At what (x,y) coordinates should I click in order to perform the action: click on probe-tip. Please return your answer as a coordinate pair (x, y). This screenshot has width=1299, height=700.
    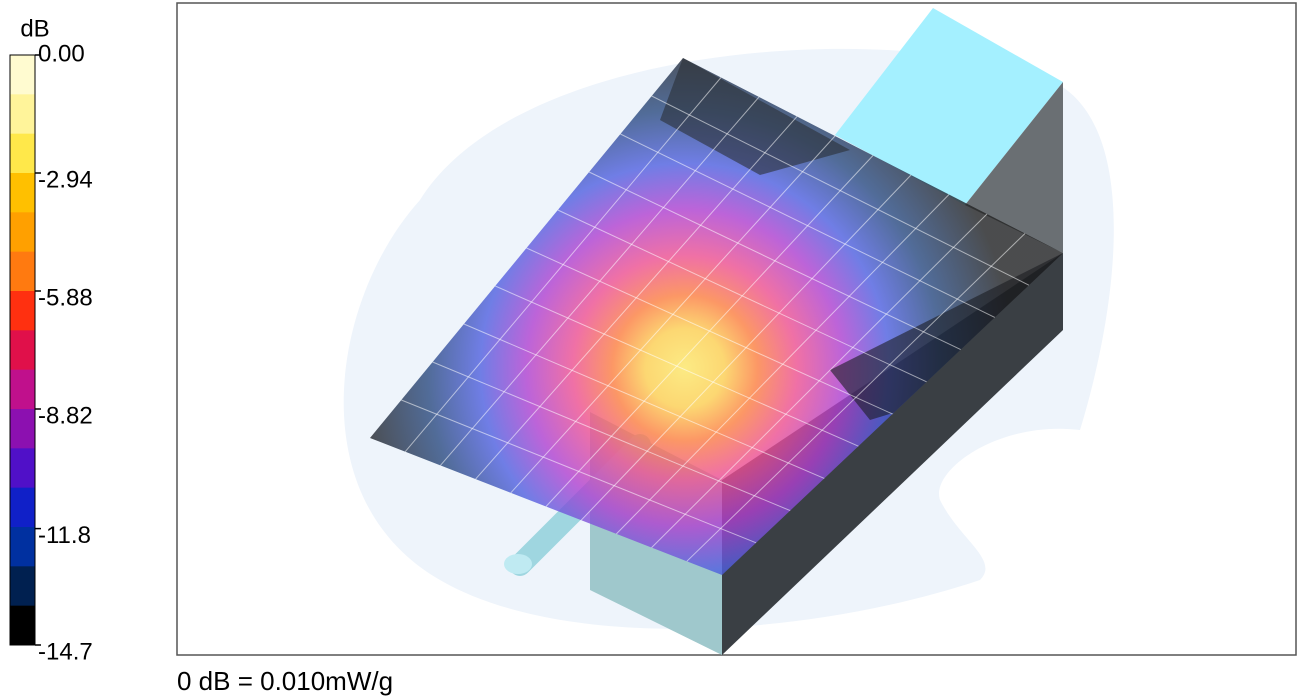
    Looking at the image, I should click on (518, 564).